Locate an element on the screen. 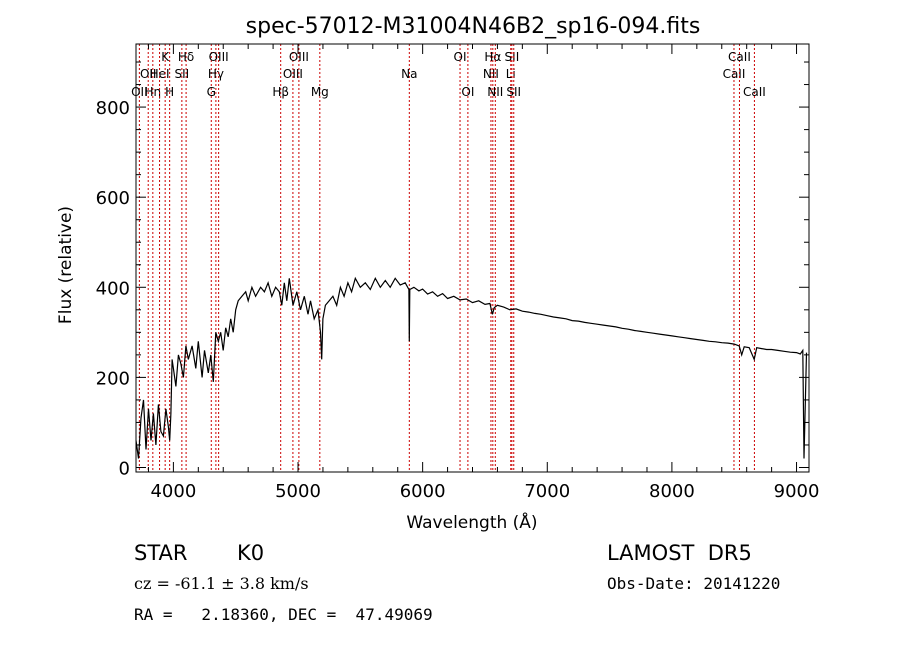  chart-title: spec-57012-M31004N46B2_sp16-094.fits is located at coordinates (473, 26).